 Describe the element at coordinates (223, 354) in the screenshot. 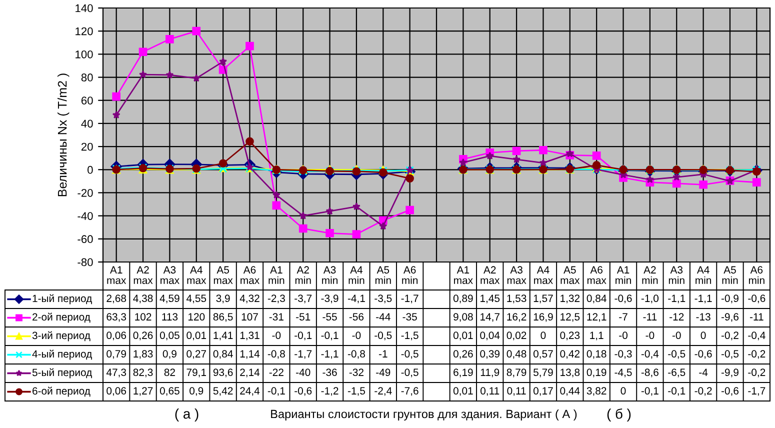

I see `data-label: 0,84` at that location.